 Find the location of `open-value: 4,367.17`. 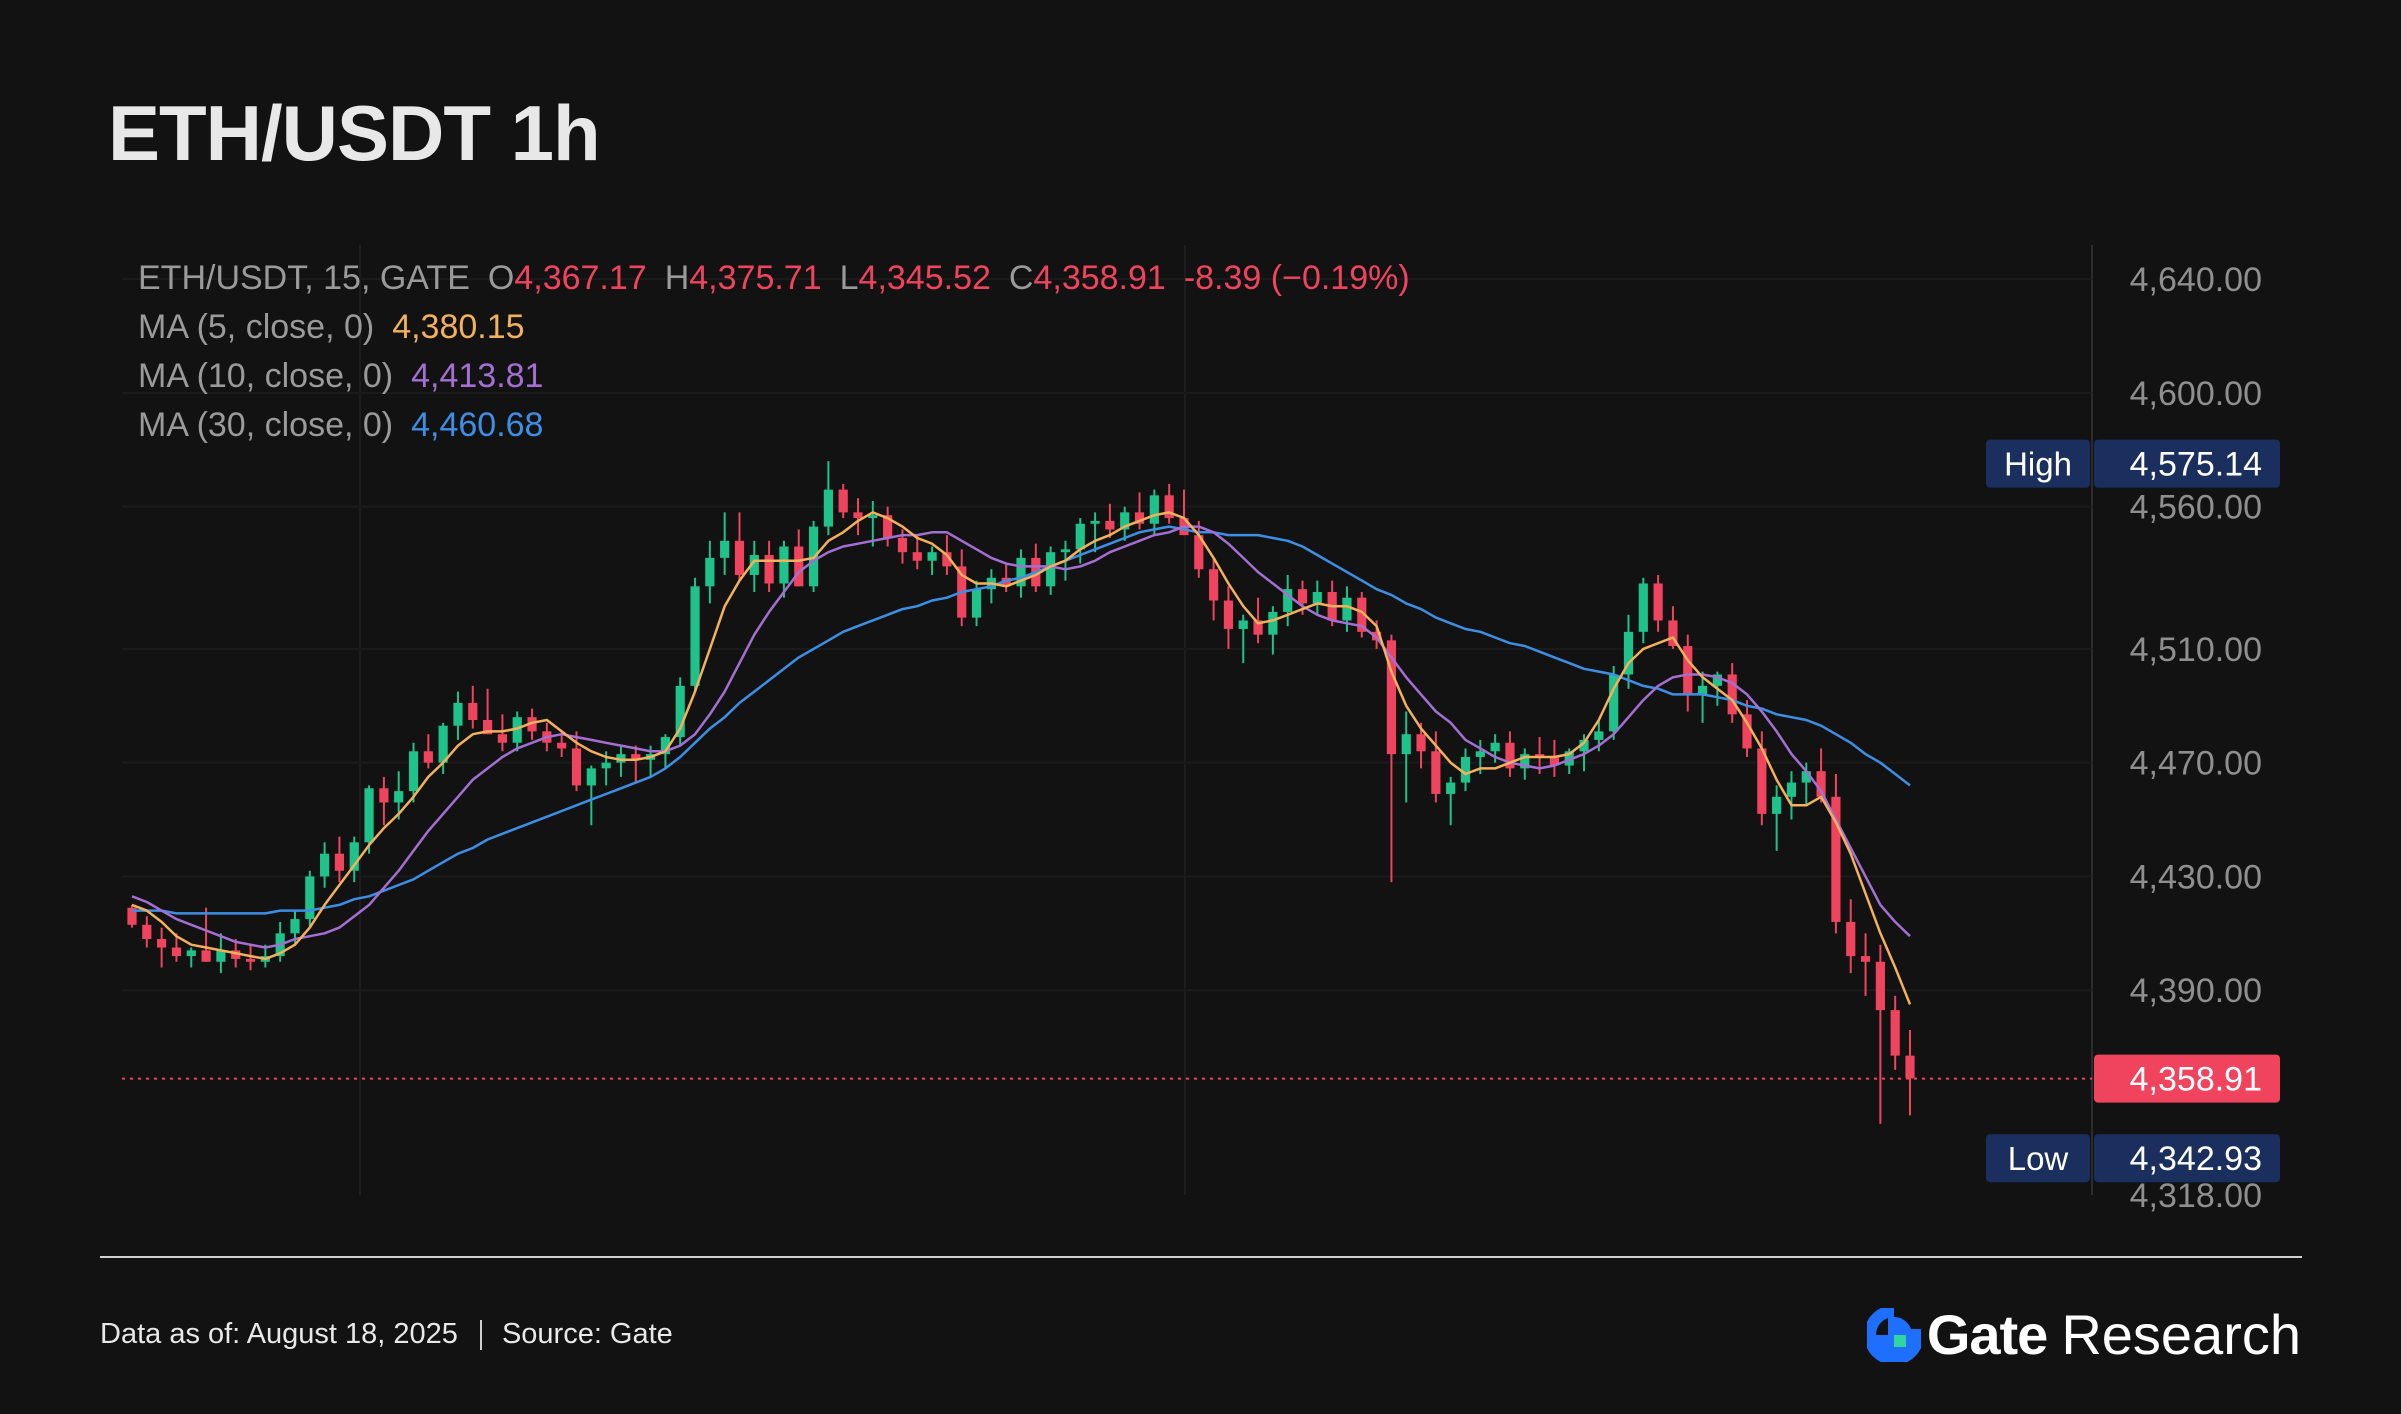

open-value: 4,367.17 is located at coordinates (580, 278).